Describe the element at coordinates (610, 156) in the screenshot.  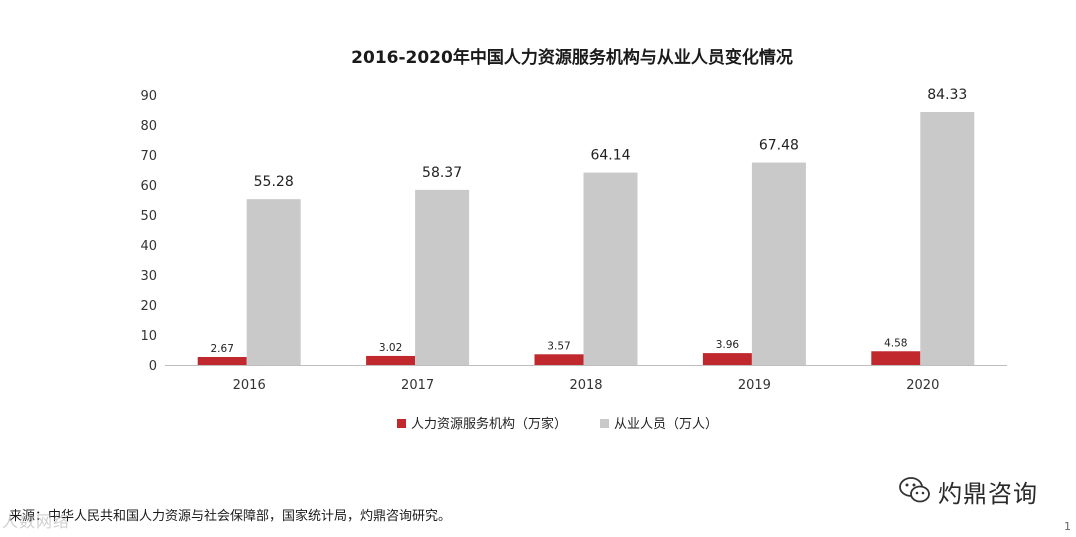
I see `data-label-employees: 64.14` at that location.